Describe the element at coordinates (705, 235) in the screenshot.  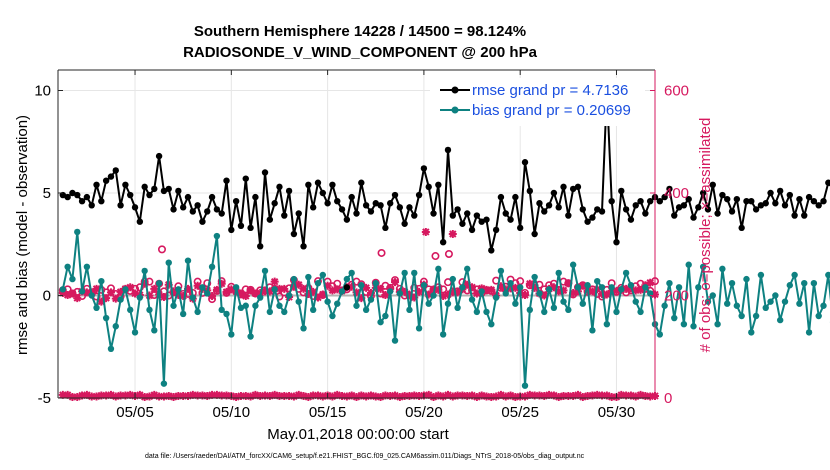
I see `y-axis-right-label: # of obs: o=possible; ×=assimilated` at that location.